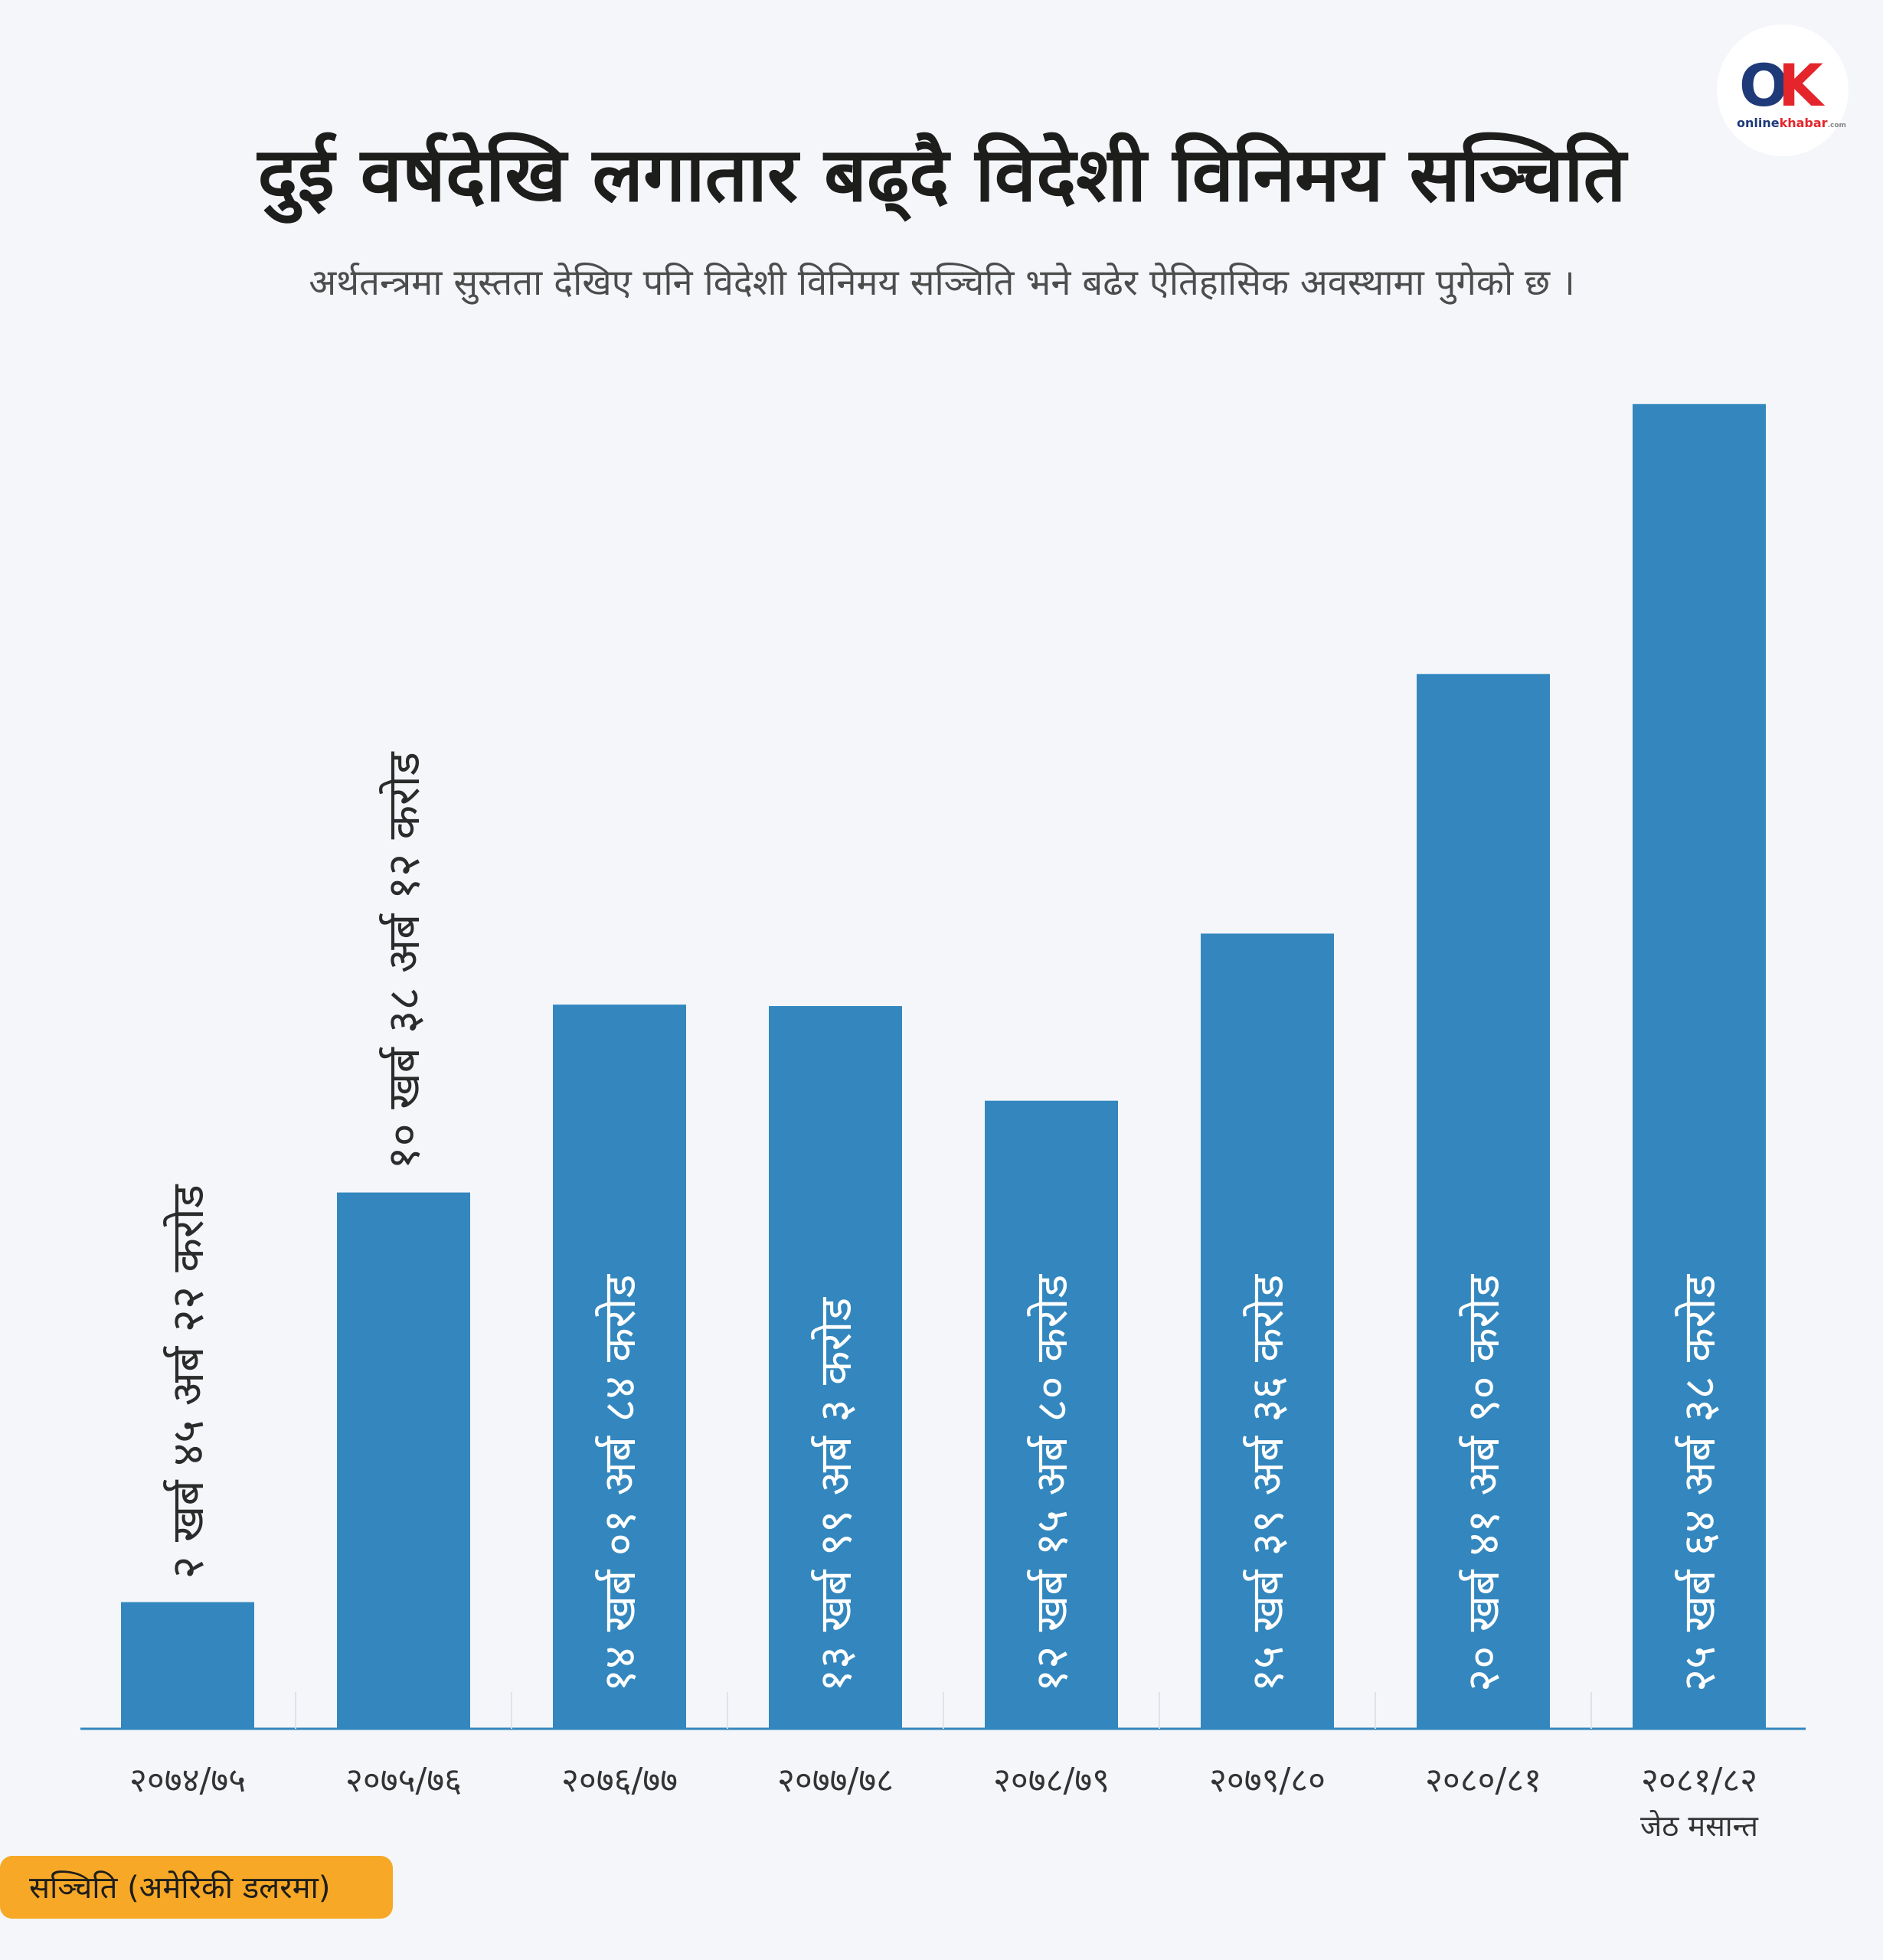  I want to click on x-tick-label: २०७४/७५, so click(187, 1780).